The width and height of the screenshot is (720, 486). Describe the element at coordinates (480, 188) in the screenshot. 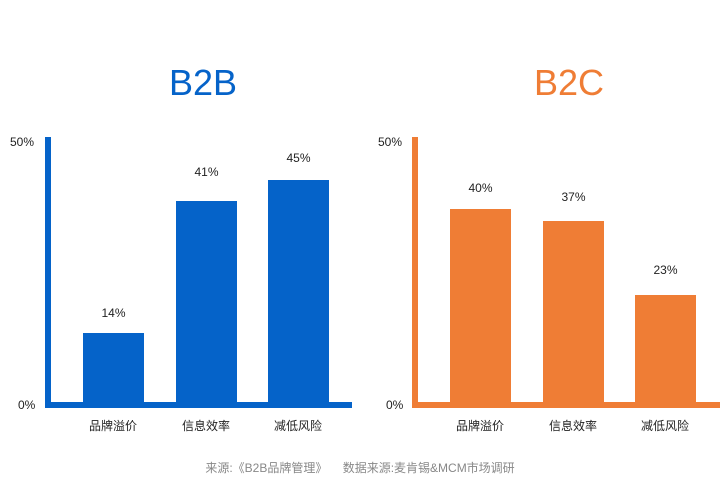

I see `b2c-value-label: 40%` at that location.